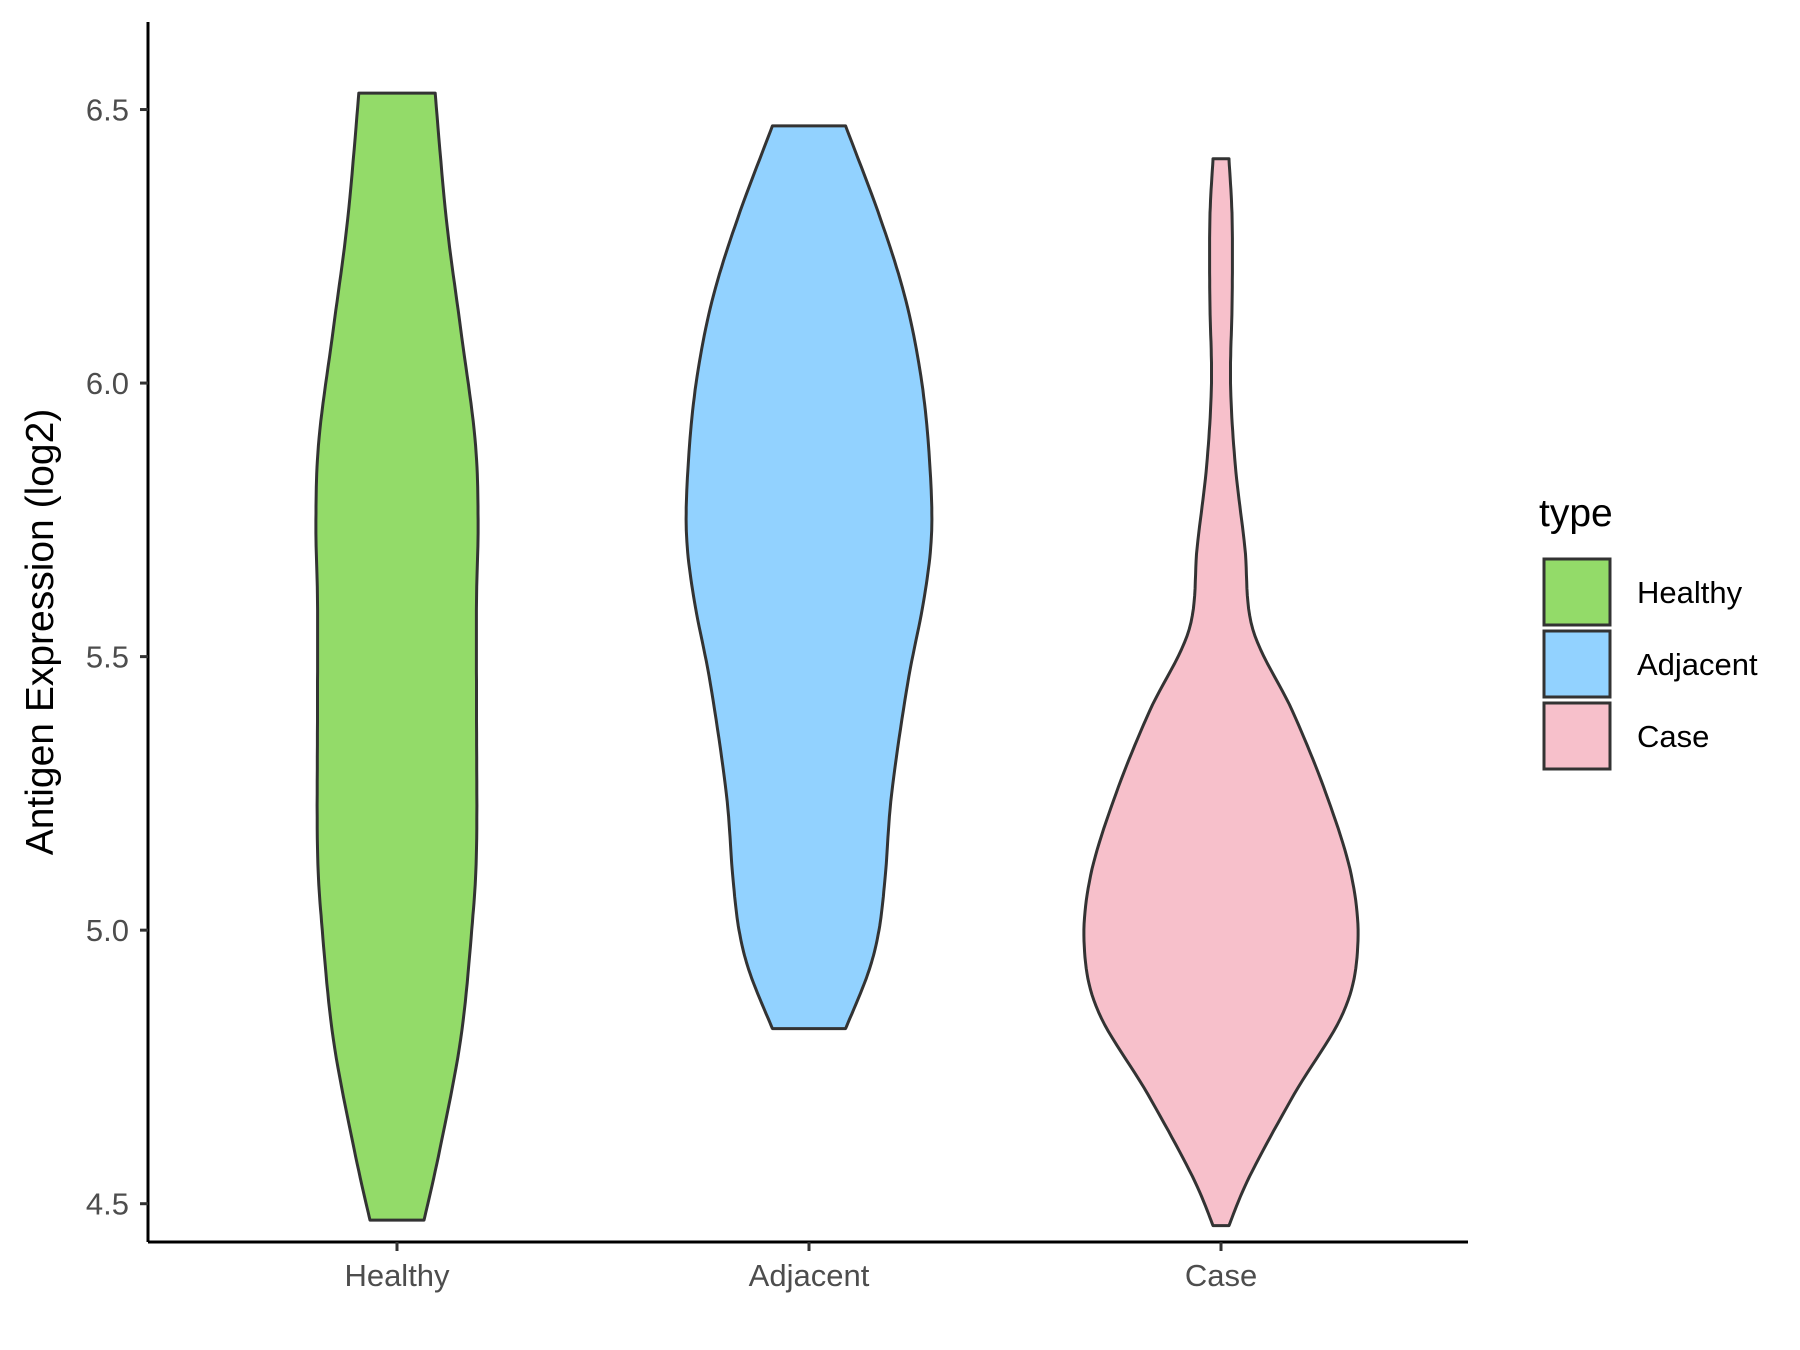  I want to click on violin-healthy, so click(397, 656).